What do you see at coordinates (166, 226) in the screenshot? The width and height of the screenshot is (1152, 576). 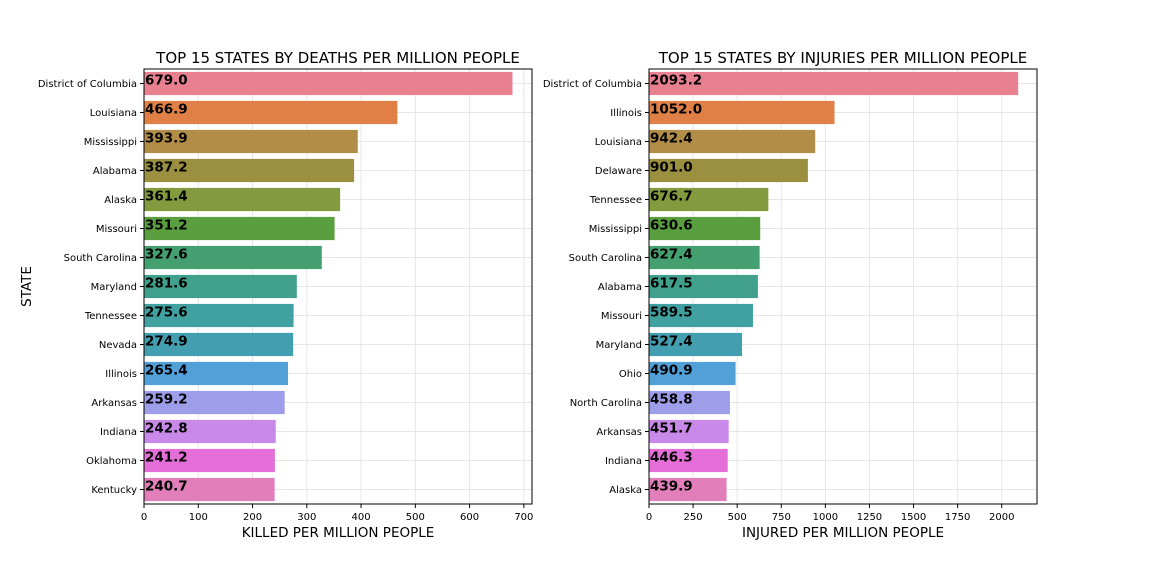 I see `value-label: 351.2` at bounding box center [166, 226].